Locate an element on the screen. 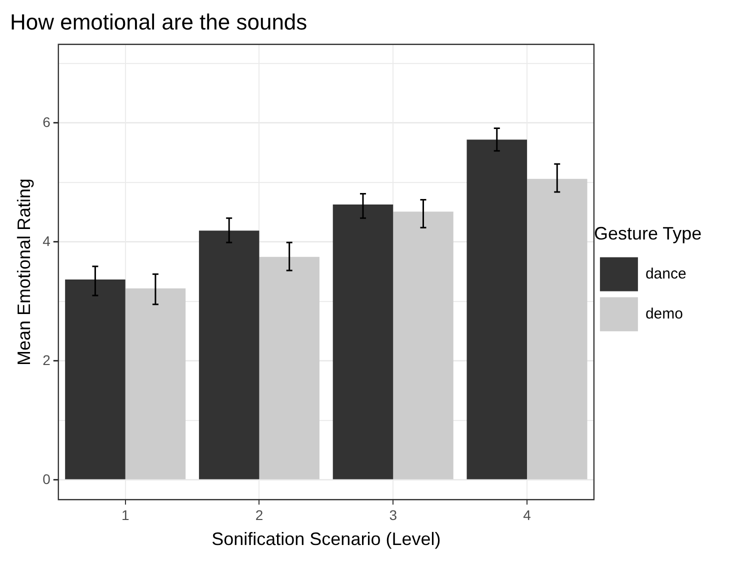 This screenshot has height=567, width=744. legend-title: Gesture Type is located at coordinates (648, 234).